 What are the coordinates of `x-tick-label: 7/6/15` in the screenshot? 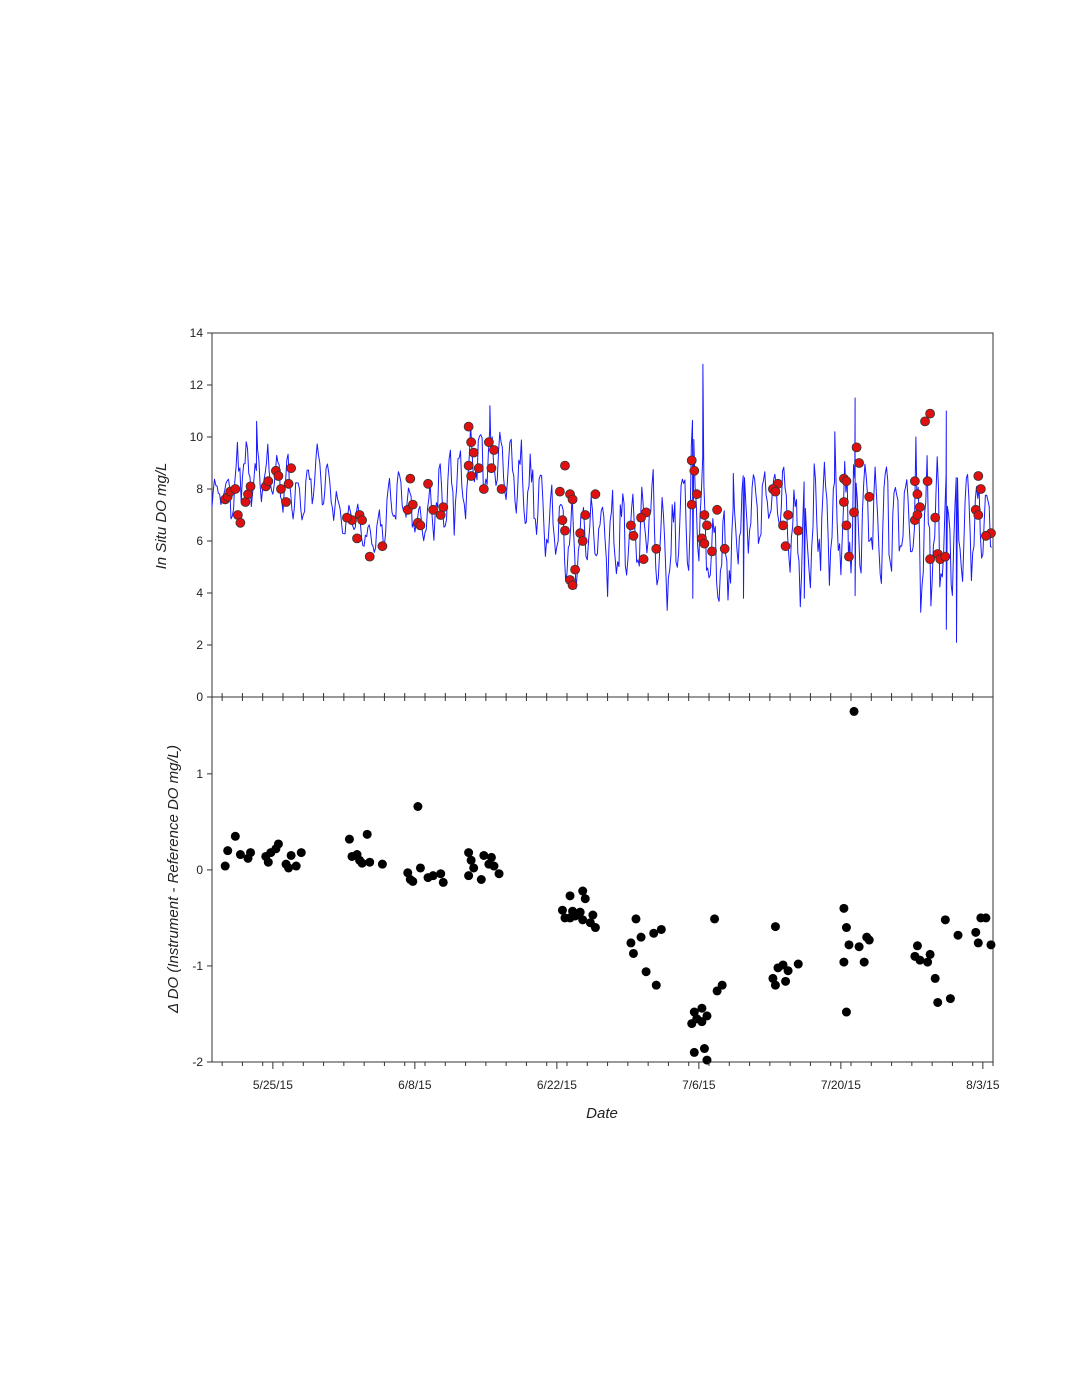 It's located at (699, 1085).